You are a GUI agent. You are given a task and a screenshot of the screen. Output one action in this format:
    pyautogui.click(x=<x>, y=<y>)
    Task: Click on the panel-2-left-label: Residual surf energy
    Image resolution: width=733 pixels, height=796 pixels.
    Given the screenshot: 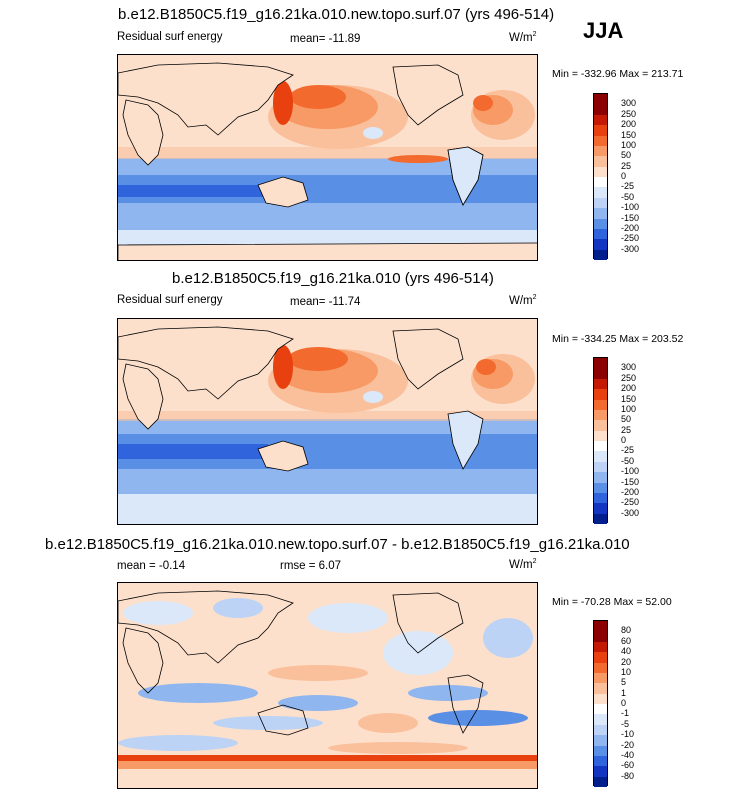 What is the action you would take?
    pyautogui.click(x=170, y=300)
    